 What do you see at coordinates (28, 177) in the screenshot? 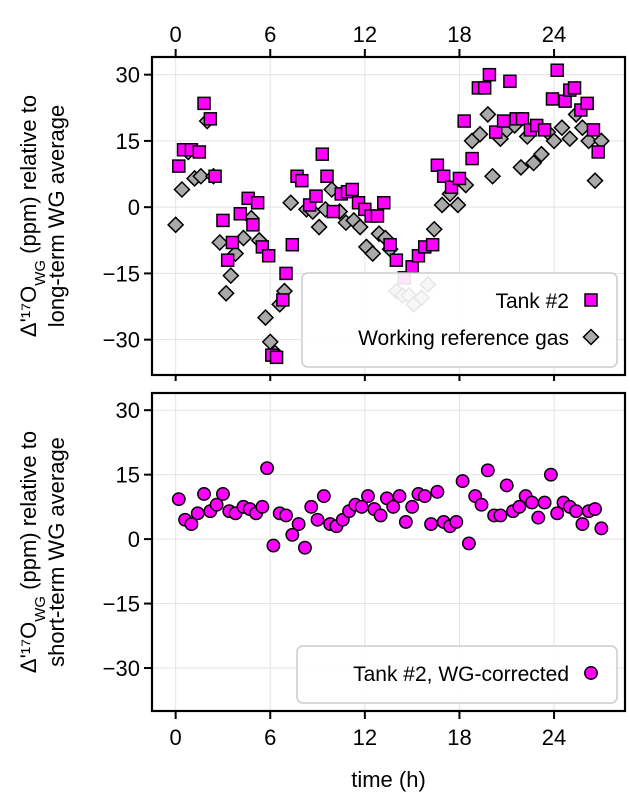
I see `y-axis-title-rest: (ppm) relative to` at bounding box center [28, 177].